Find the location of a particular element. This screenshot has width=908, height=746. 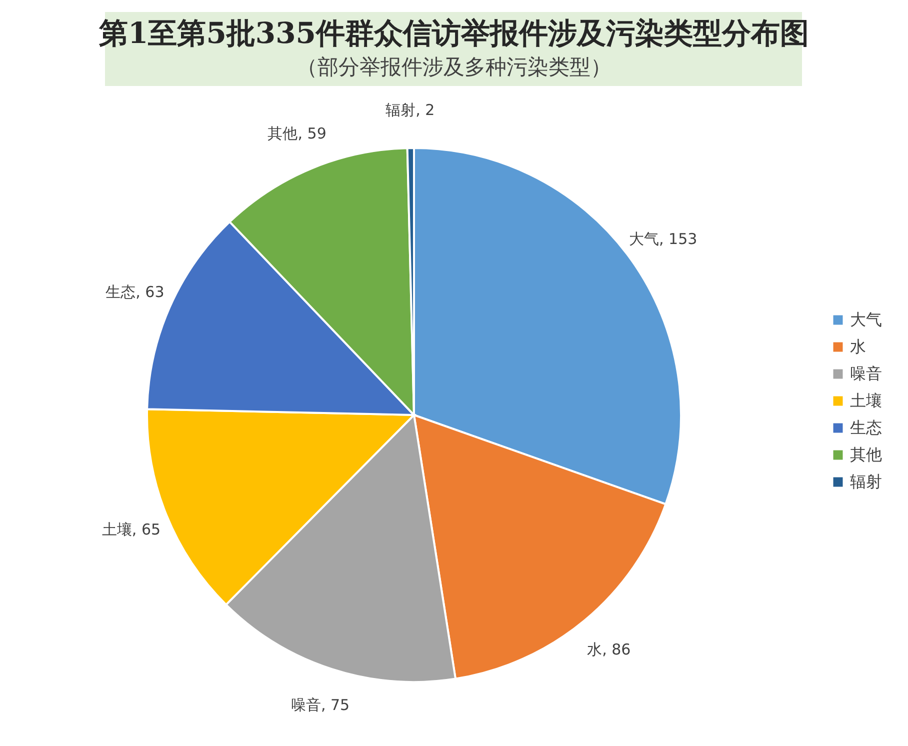

legend-label: 生态 is located at coordinates (866, 427).